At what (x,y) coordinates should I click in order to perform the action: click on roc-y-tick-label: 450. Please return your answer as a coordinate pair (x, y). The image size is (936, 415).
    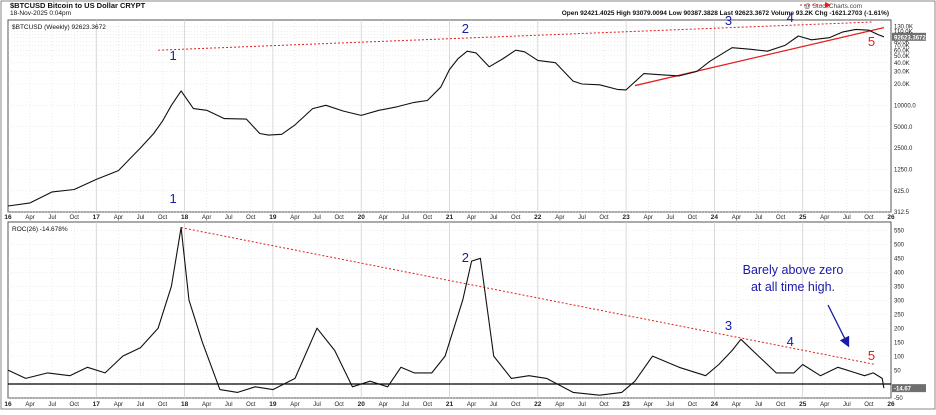
    Looking at the image, I should click on (899, 260).